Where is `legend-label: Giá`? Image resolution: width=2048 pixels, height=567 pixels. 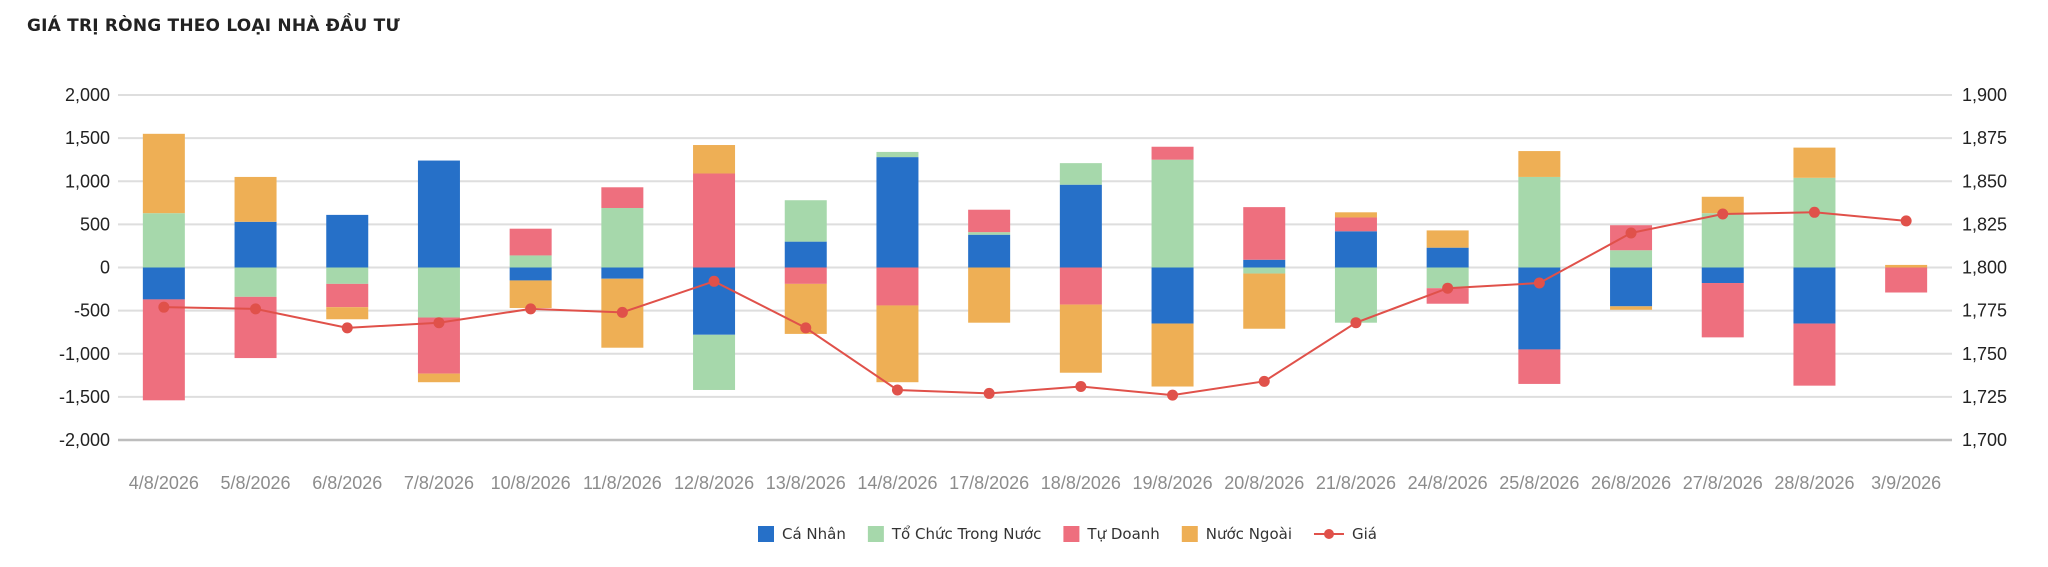
legend-label: Giá is located at coordinates (1364, 534).